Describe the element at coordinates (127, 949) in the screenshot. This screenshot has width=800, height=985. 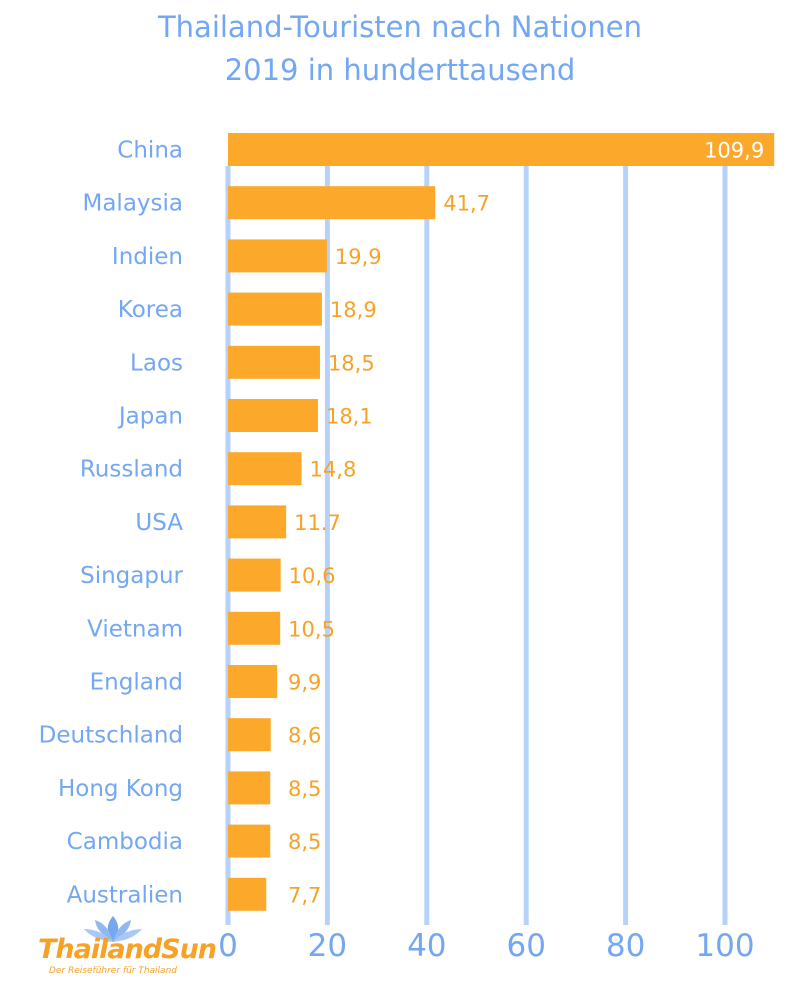
I see `logo-text: ThailandSun` at that location.